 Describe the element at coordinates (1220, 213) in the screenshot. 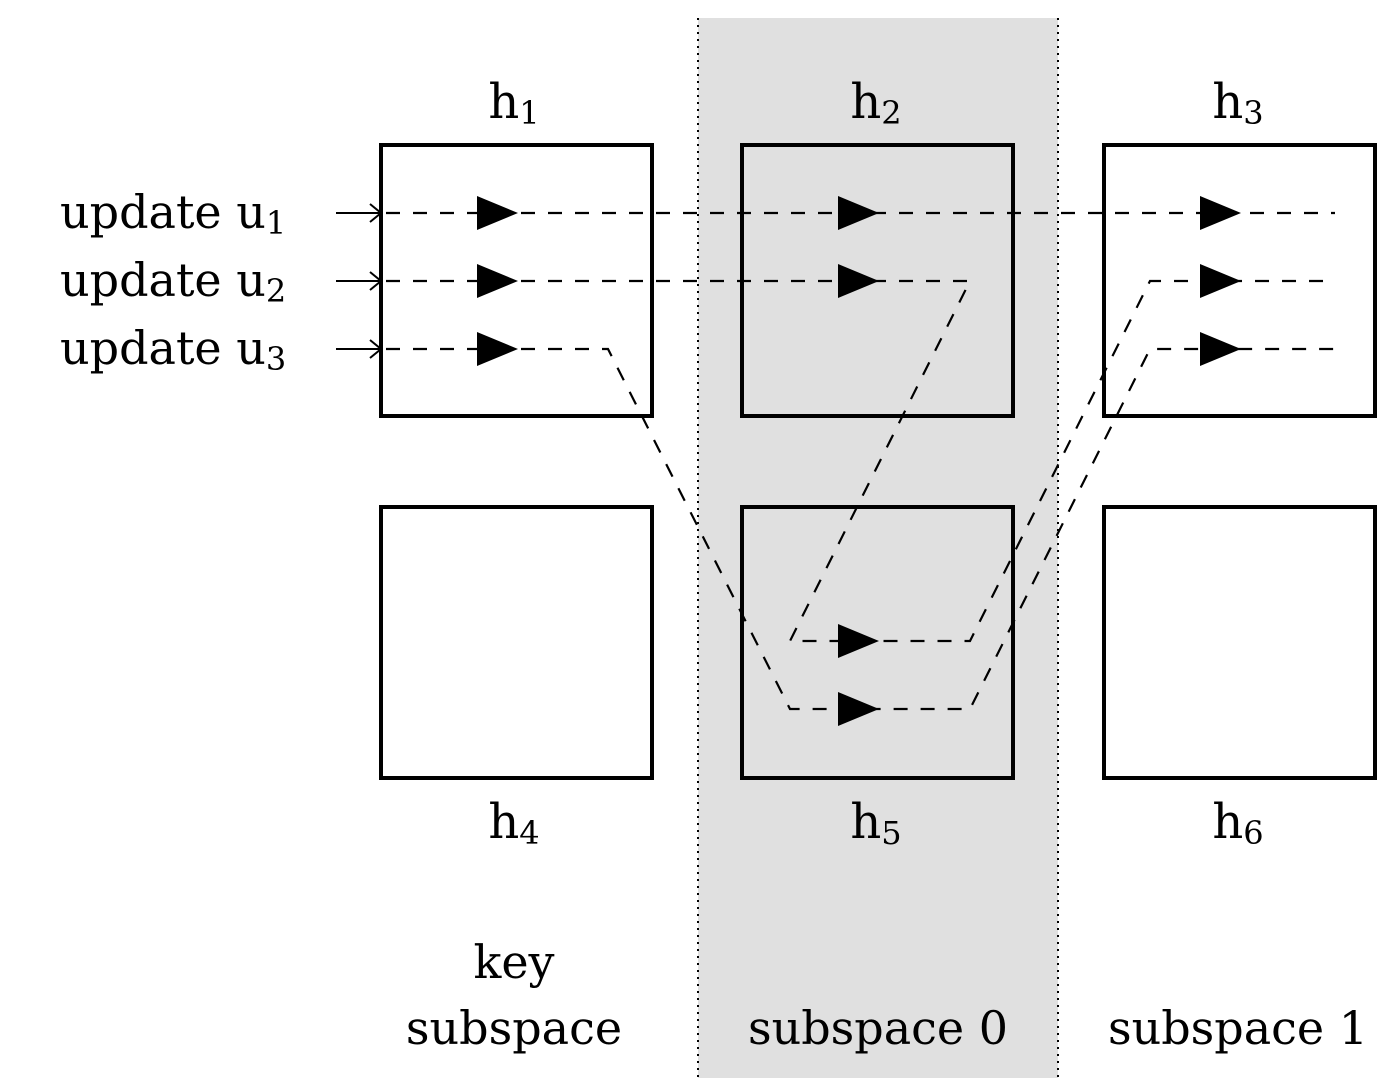

I see `arrowhead-u1-h3` at that location.